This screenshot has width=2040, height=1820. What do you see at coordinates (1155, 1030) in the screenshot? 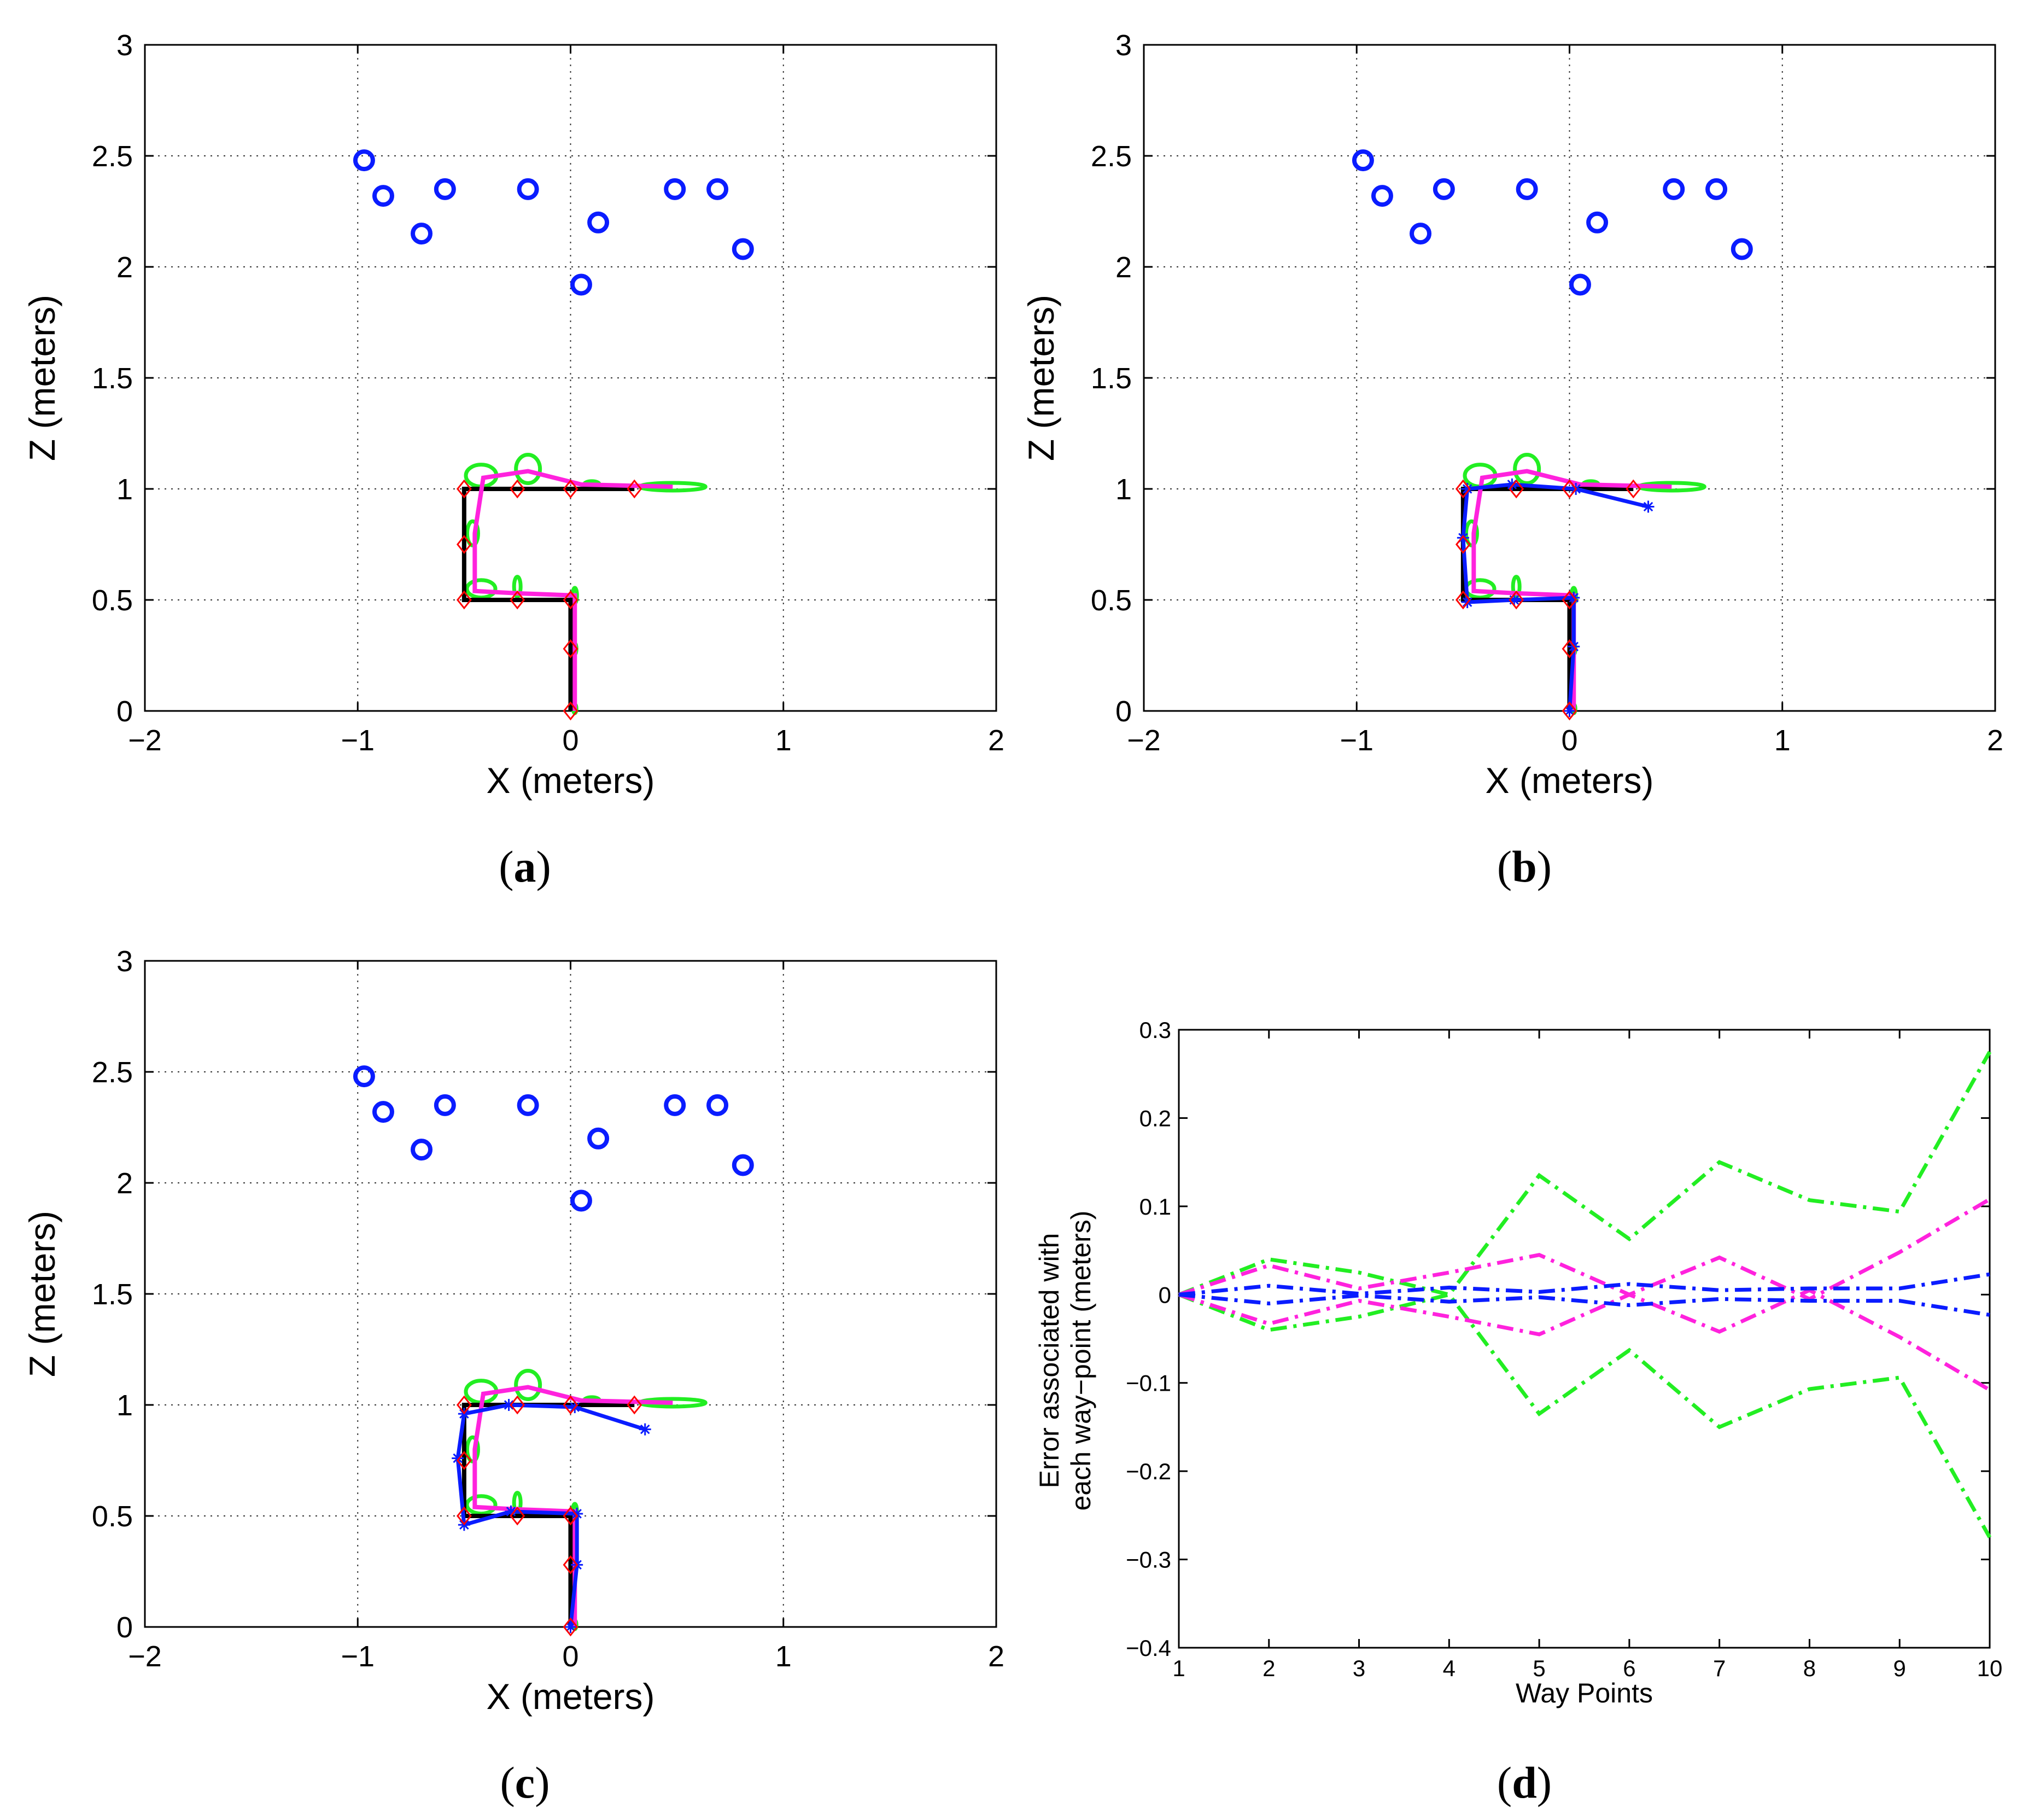
I see `y-tick-label: 0.3` at bounding box center [1155, 1030].